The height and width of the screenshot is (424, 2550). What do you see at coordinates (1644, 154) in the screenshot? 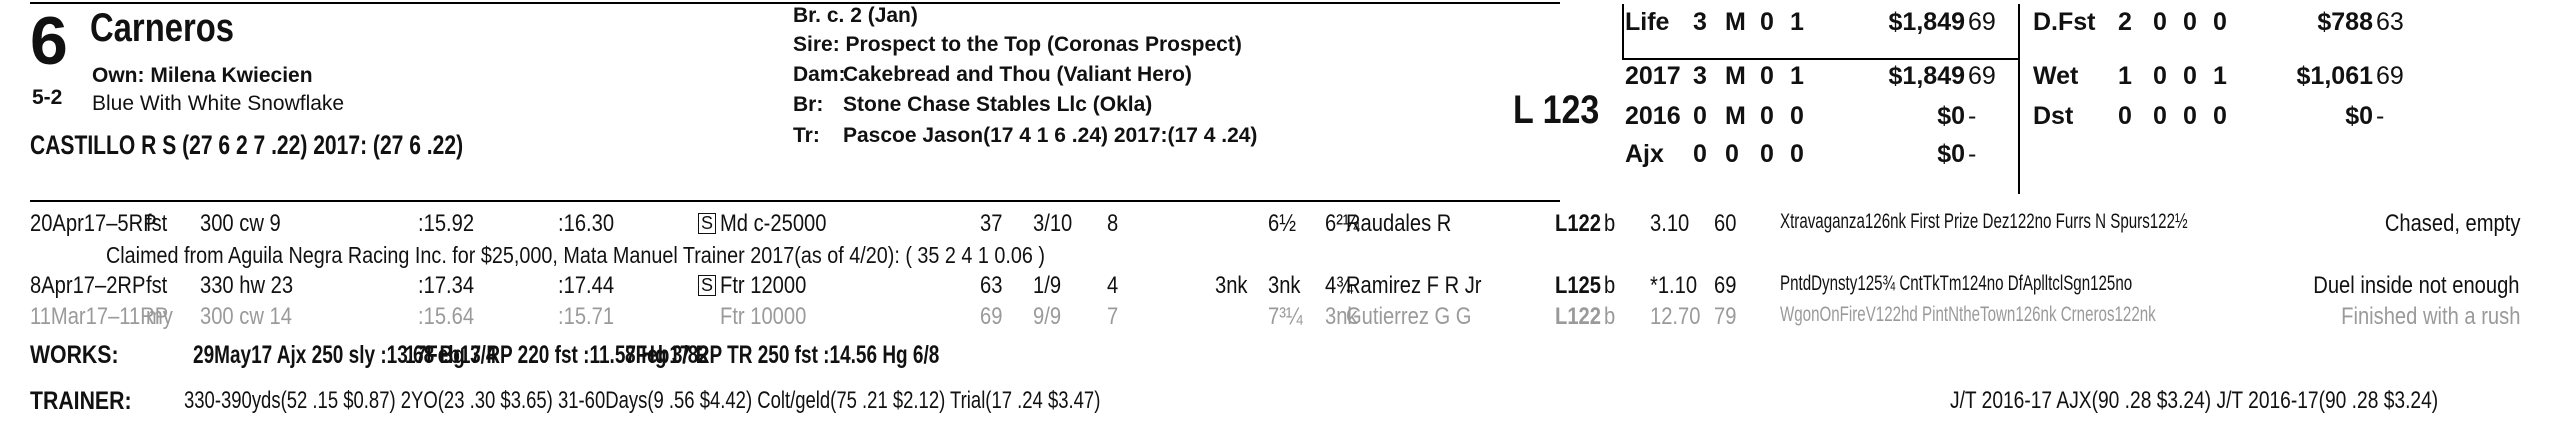
I see `stat-left-label-3: Ajx` at bounding box center [1644, 154].